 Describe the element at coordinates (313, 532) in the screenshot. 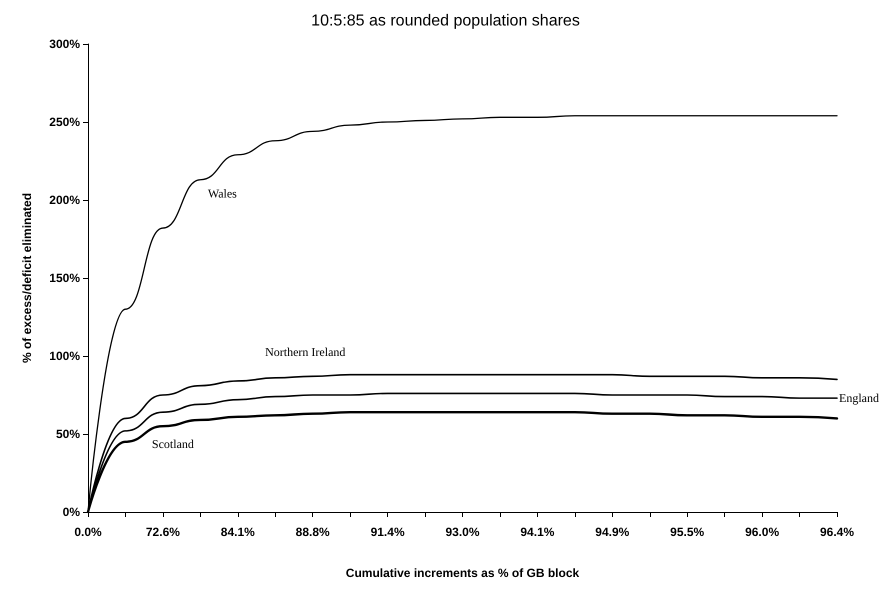

I see `x-tick-label: 88.8%` at that location.